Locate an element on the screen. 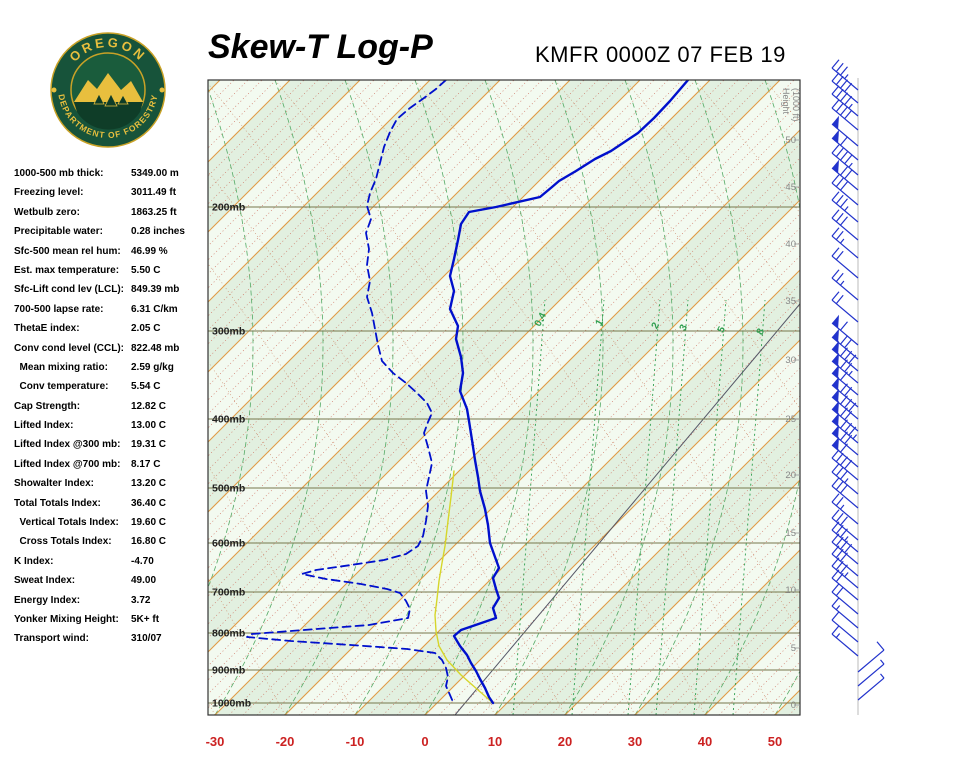 The height and width of the screenshot is (768, 960). stat-row: Wetbulb zero: 1863.25 ft is located at coordinates (114, 214).